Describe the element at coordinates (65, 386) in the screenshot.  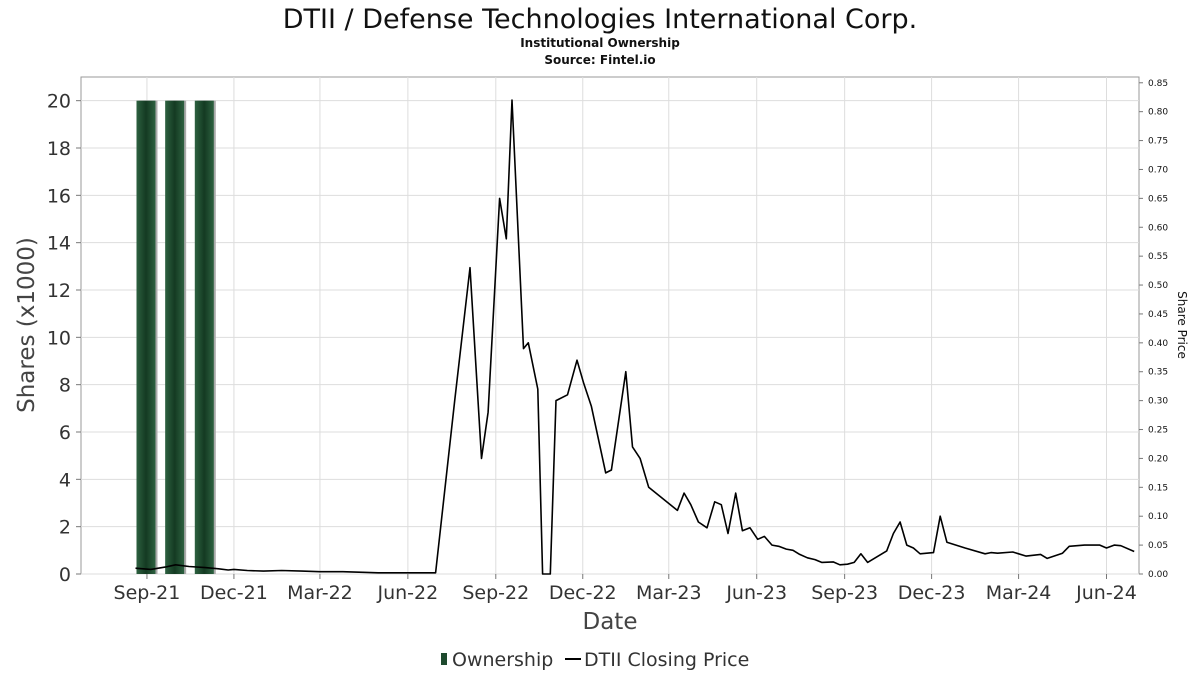
I see `left-tick-label: 8` at that location.